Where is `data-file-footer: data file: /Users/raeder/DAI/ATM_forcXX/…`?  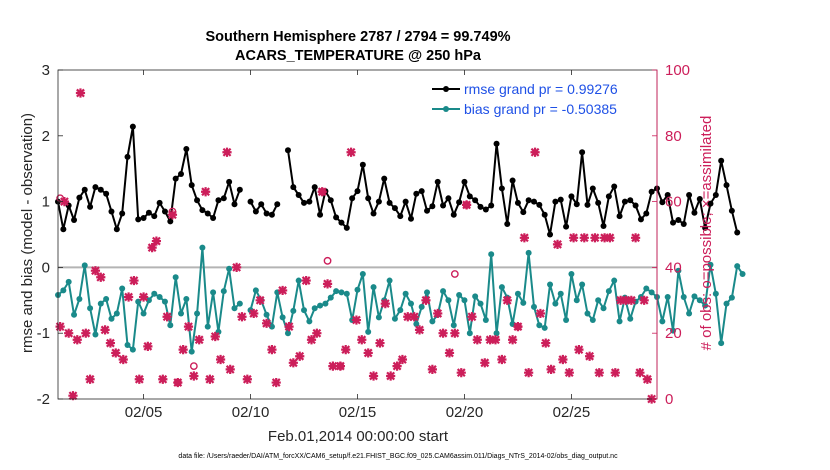
data-file-footer: data file: /Users/raeder/DAI/ATM_forcXX/… is located at coordinates (398, 456).